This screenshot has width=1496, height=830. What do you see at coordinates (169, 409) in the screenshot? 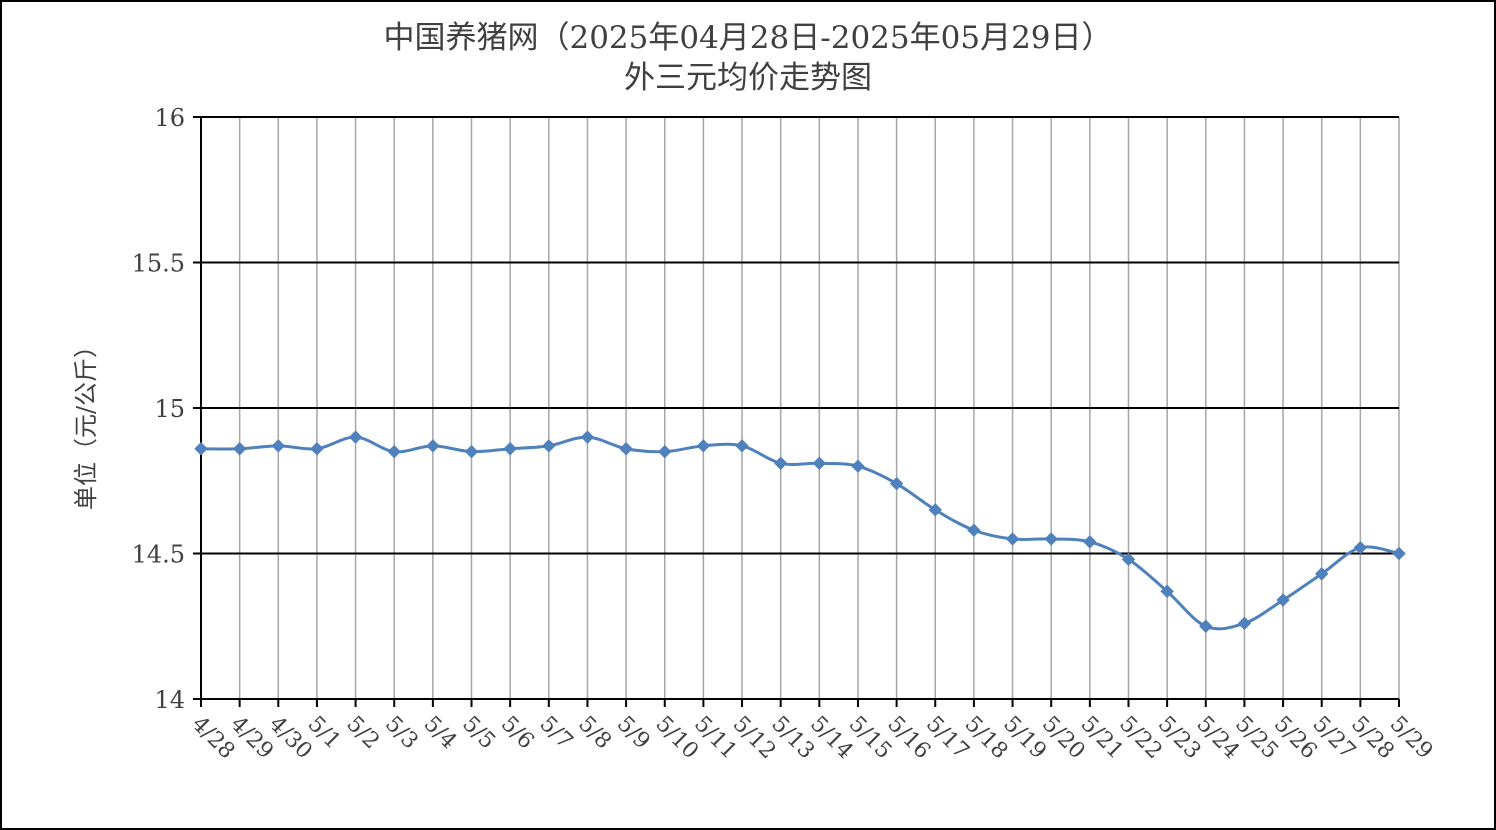
I see `y-tick-label: 15` at bounding box center [169, 409].